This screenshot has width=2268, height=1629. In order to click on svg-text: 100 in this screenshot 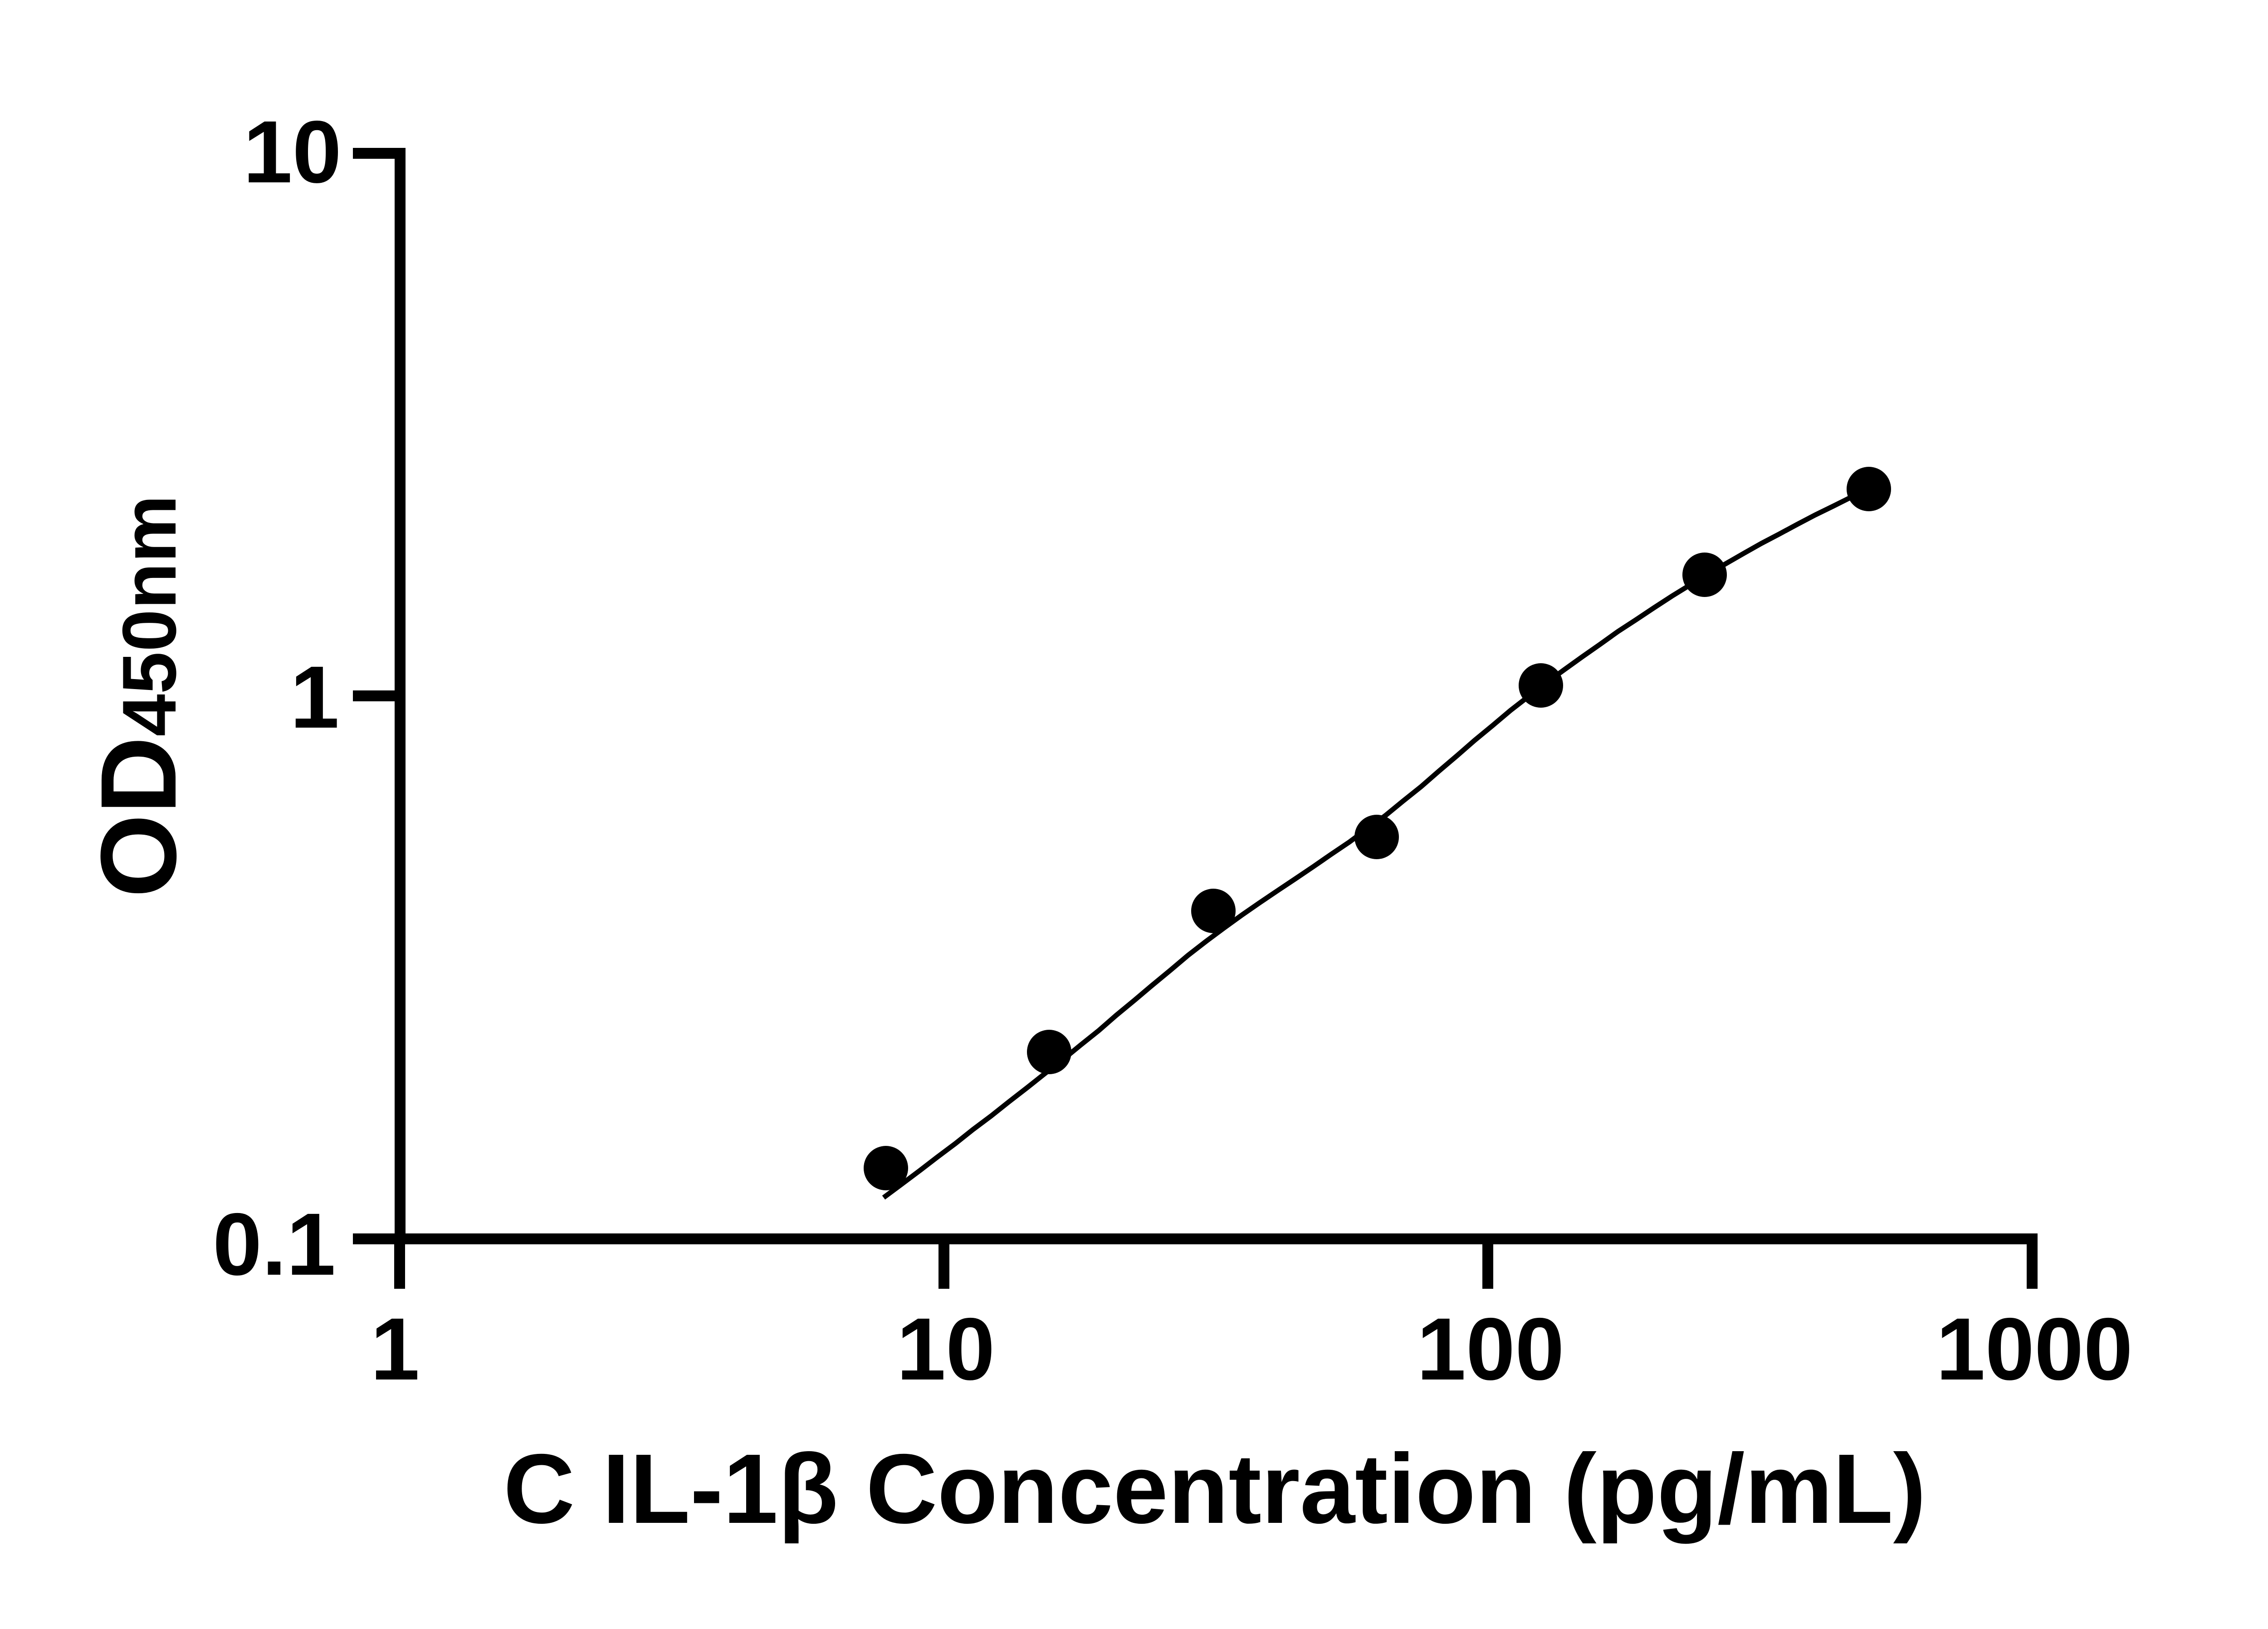, I will do `click(1490, 1349)`.